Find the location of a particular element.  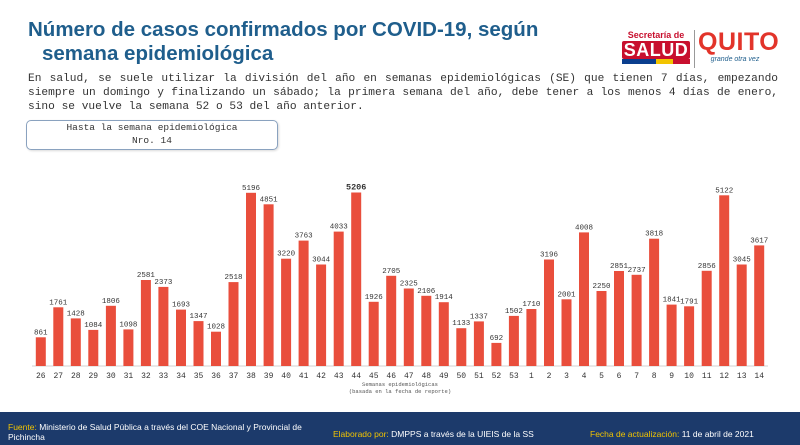

data-label-week-32: 2581 is located at coordinates (146, 276).